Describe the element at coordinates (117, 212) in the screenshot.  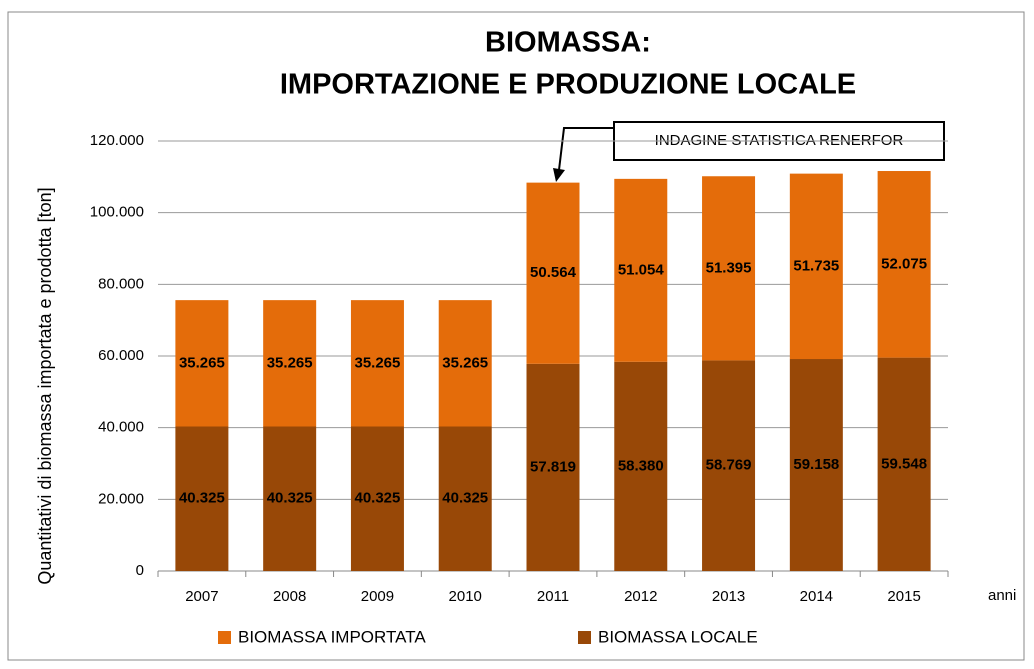
I see `y-tick-label: 100.000` at that location.